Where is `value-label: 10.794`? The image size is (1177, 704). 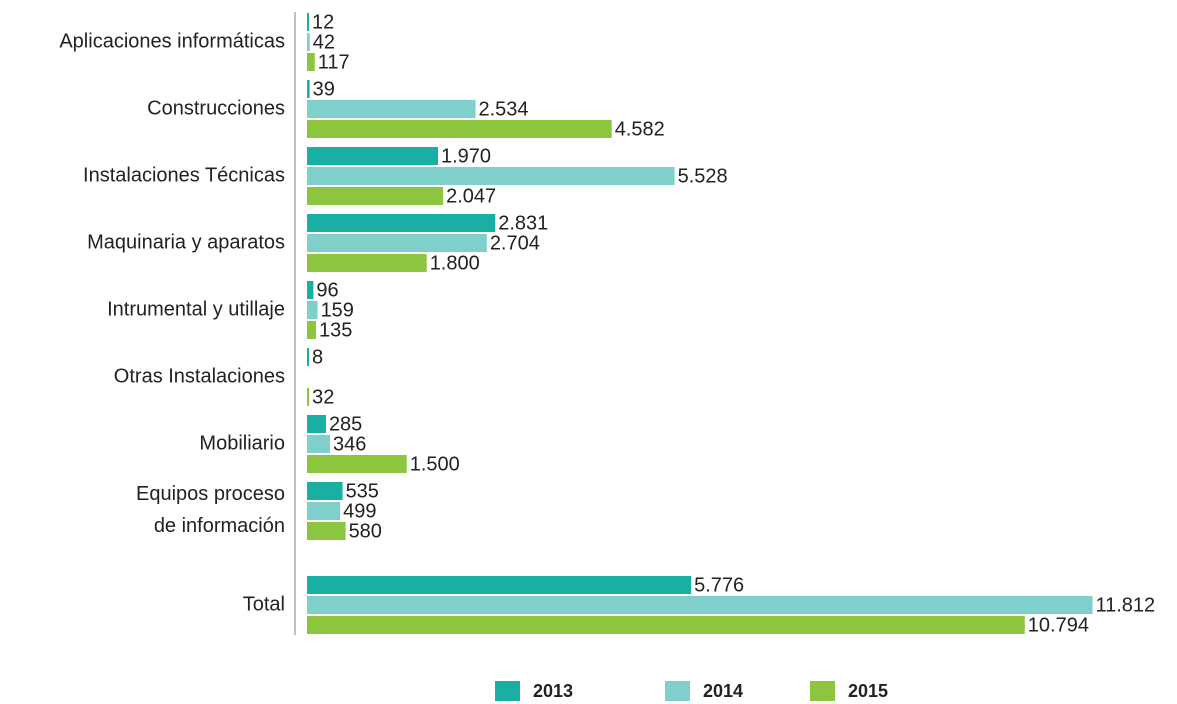 value-label: 10.794 is located at coordinates (1058, 625).